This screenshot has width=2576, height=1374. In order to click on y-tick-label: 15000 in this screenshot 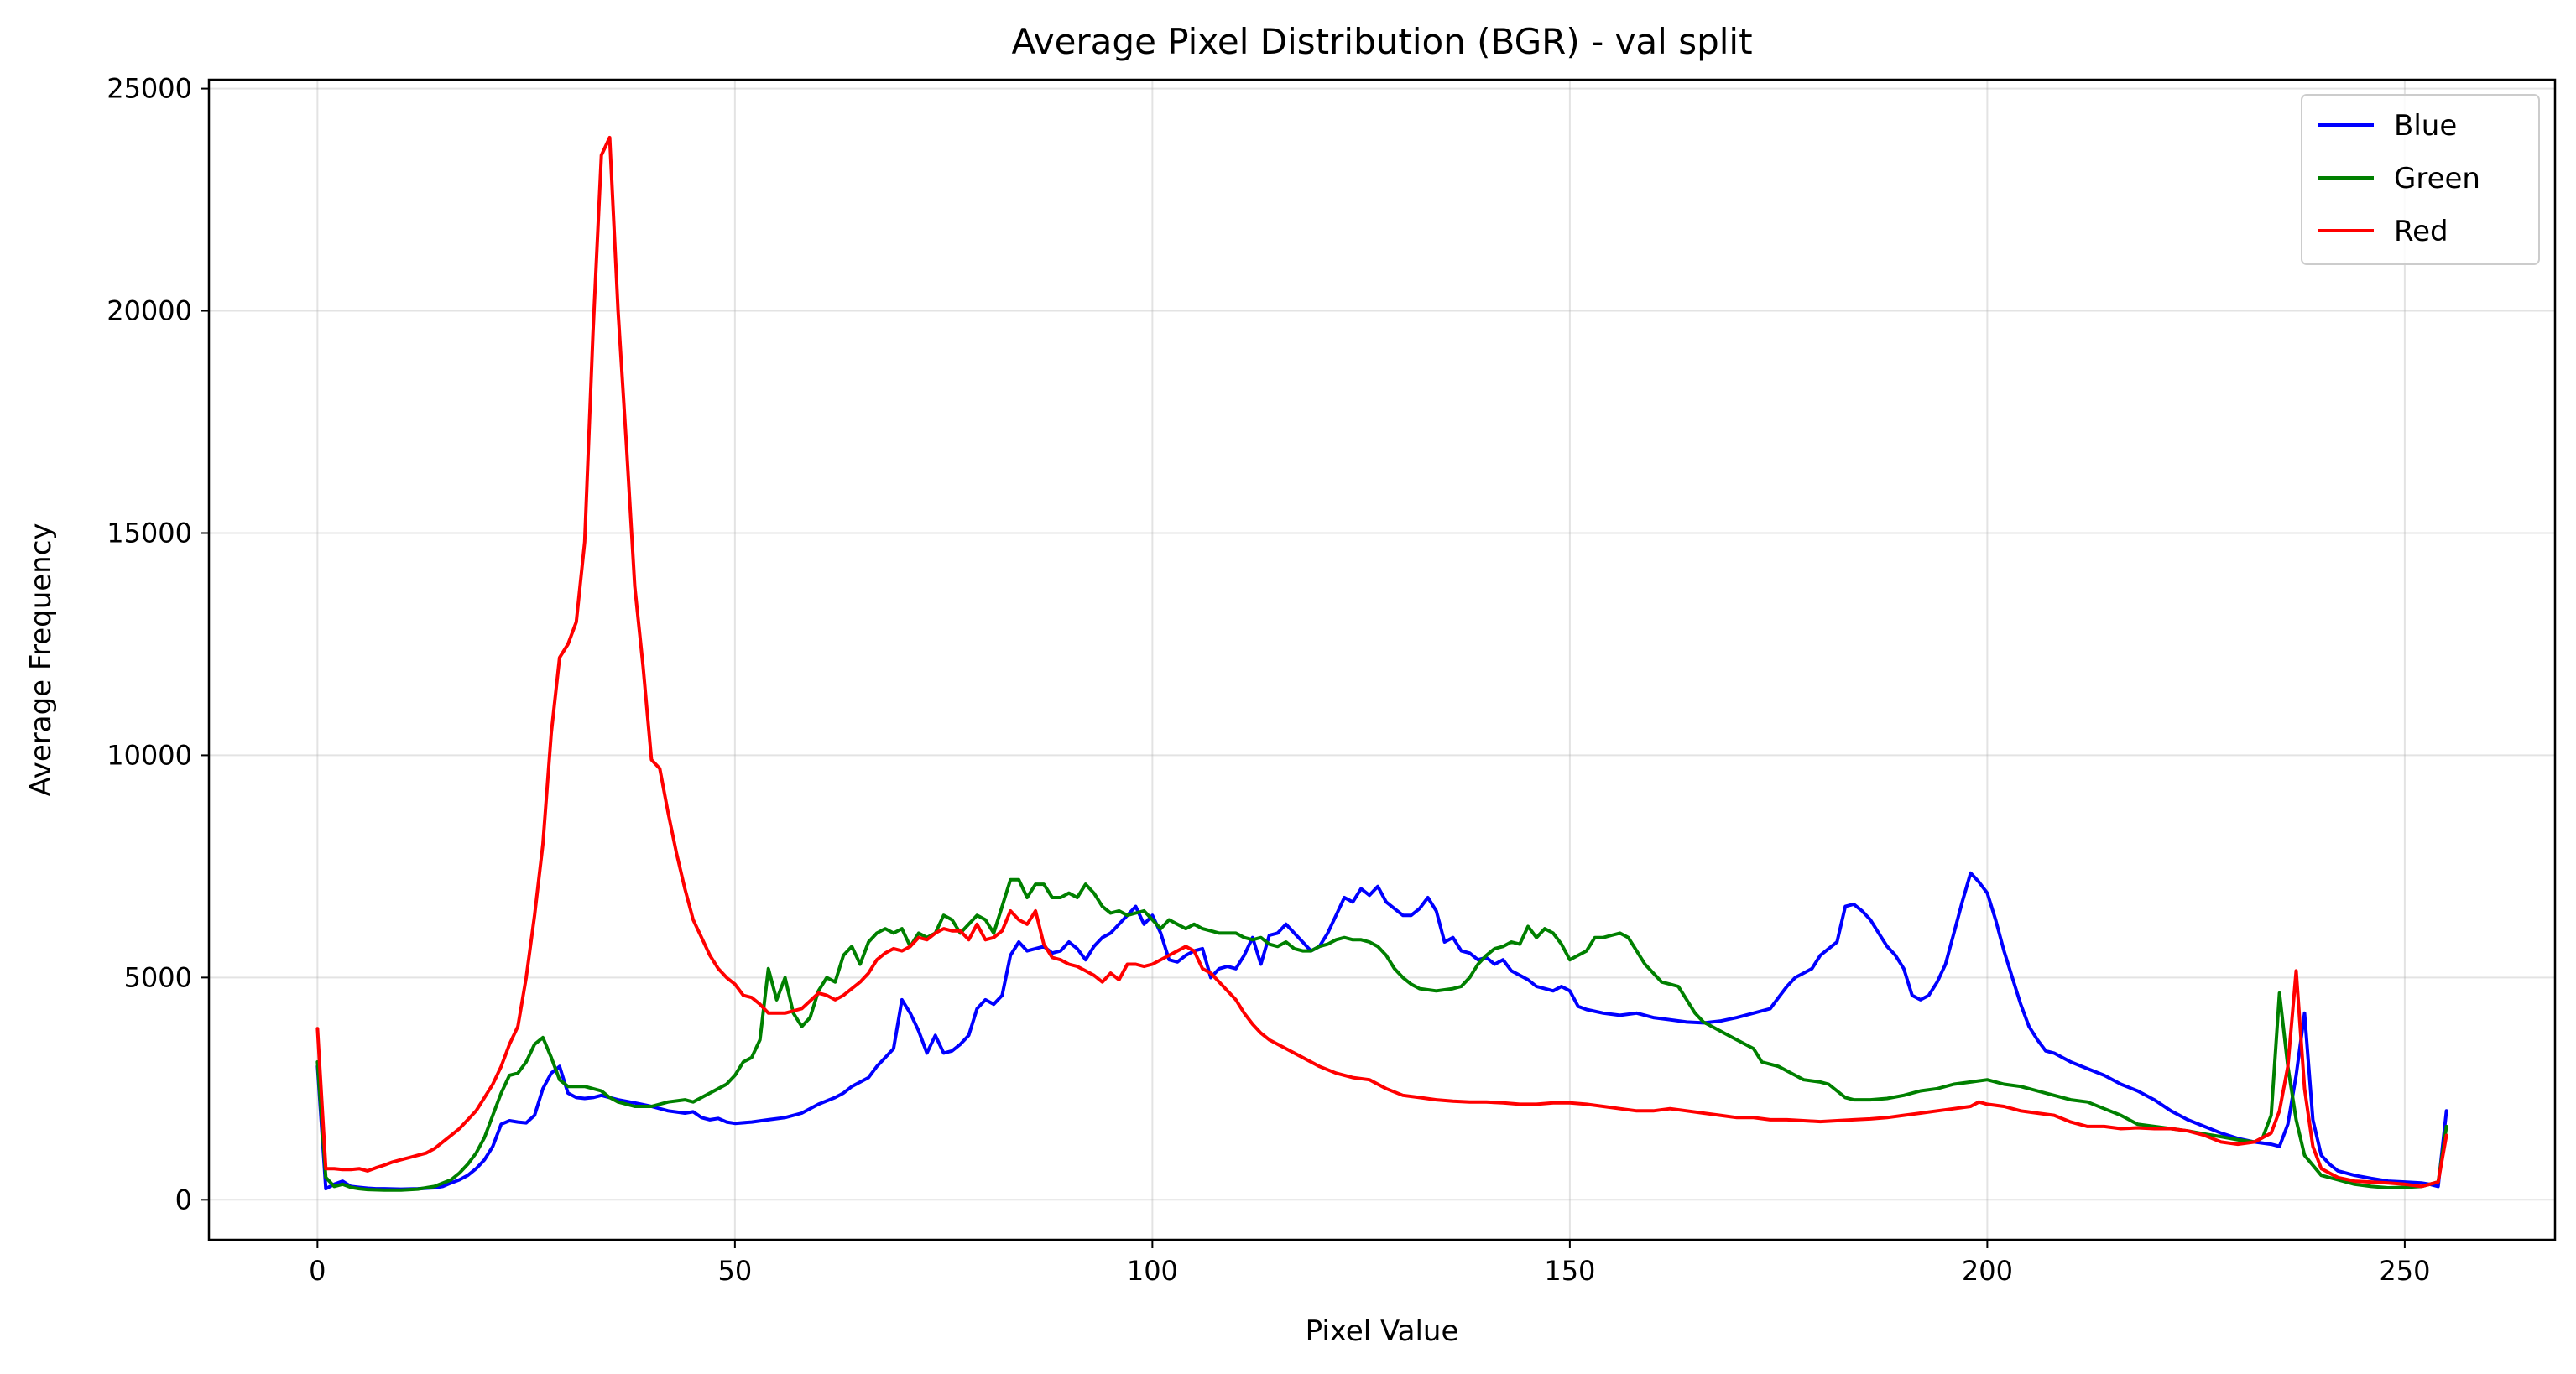, I will do `click(149, 533)`.